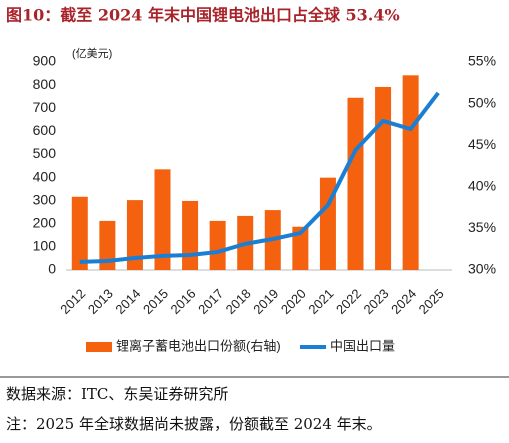  What do you see at coordinates (45, 199) in the screenshot?
I see `y-tick-label: 300` at bounding box center [45, 199].